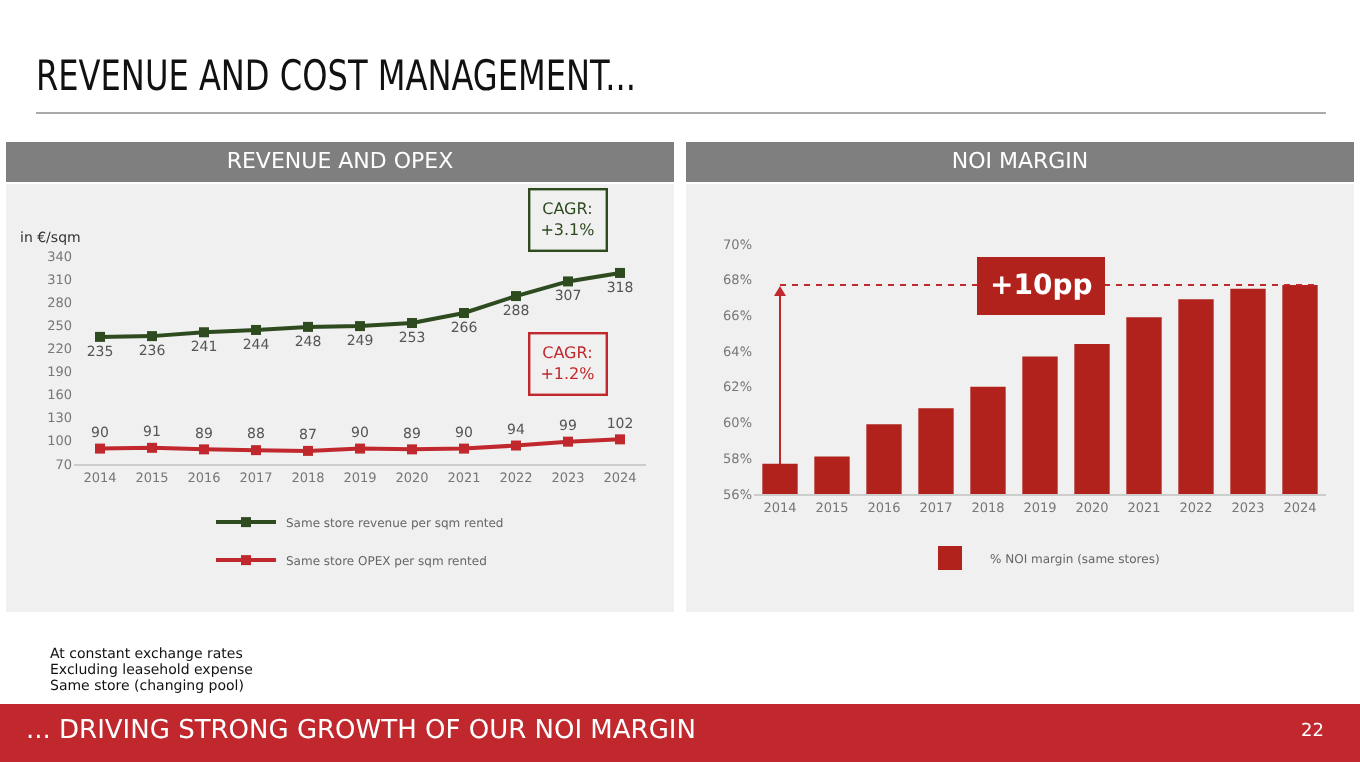 Image resolution: width=1360 pixels, height=762 pixels. I want to click on chart-title: NOI MARGIN, so click(1020, 162).